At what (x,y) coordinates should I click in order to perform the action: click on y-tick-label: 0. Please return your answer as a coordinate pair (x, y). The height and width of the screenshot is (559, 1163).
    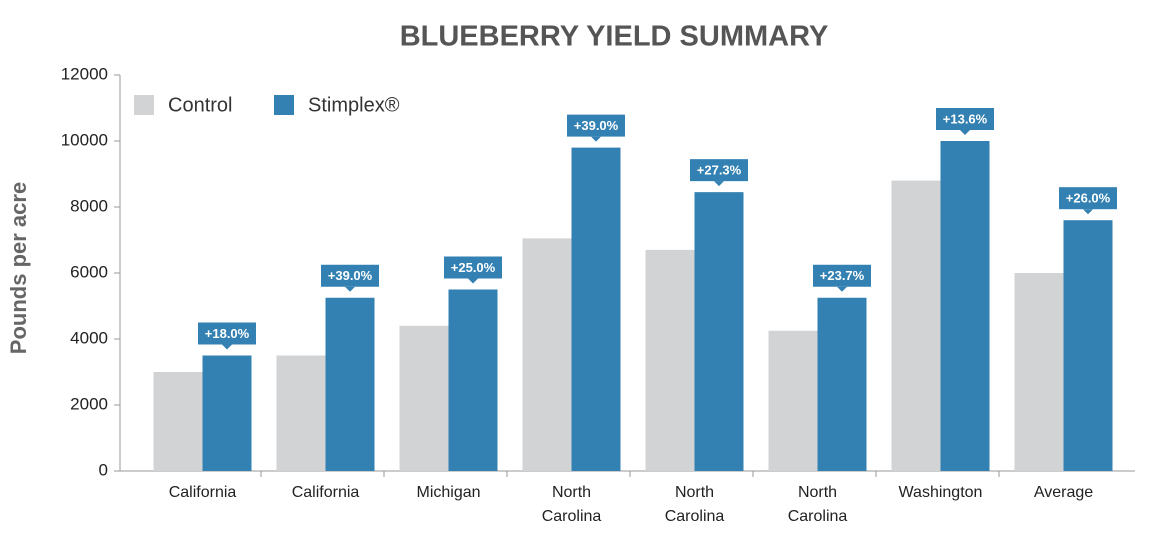
    Looking at the image, I should click on (103, 469).